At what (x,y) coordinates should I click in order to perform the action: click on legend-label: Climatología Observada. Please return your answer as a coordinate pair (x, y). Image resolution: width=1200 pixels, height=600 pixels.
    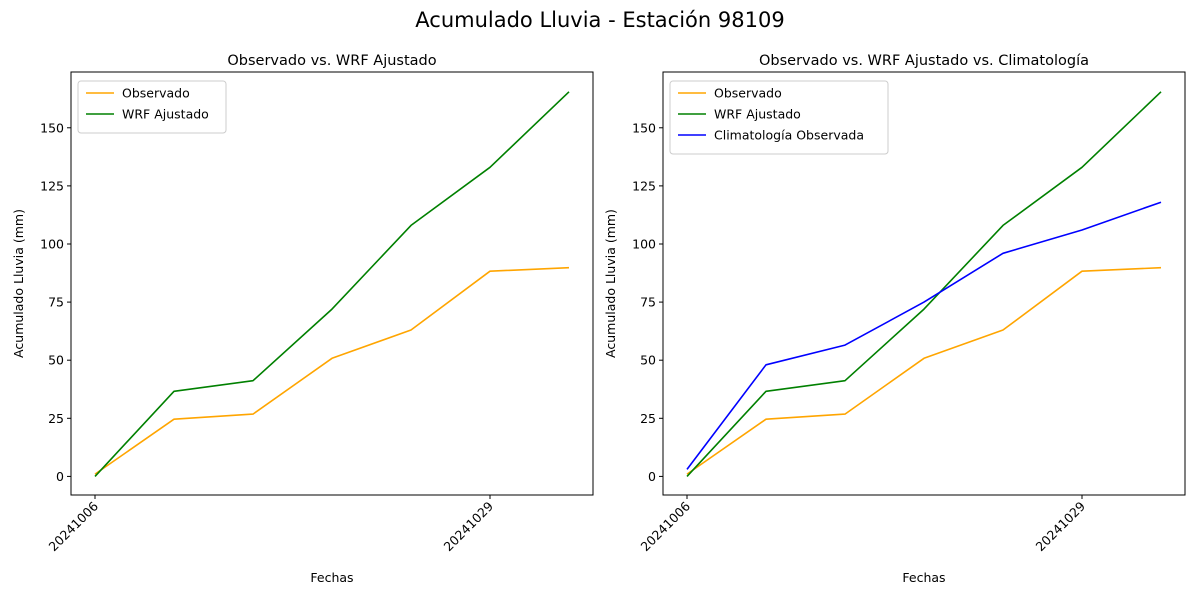
    Looking at the image, I should click on (789, 135).